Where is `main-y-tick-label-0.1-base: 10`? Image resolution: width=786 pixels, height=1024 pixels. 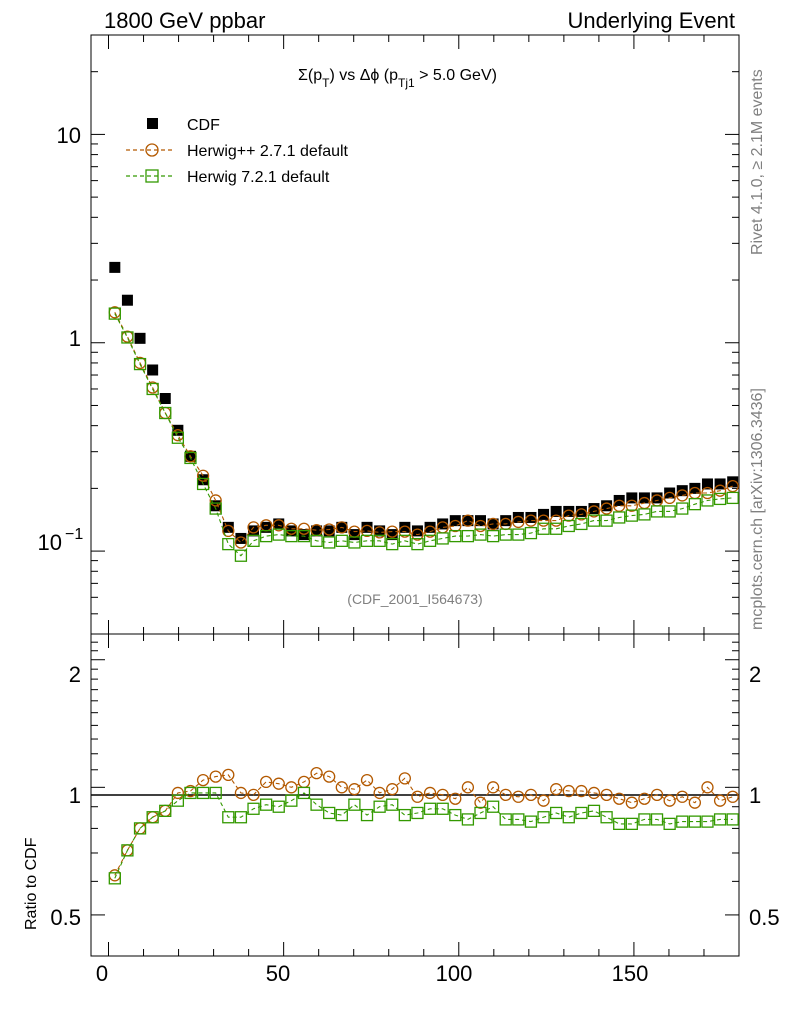 main-y-tick-label-0.1-base: 10 is located at coordinates (50, 542).